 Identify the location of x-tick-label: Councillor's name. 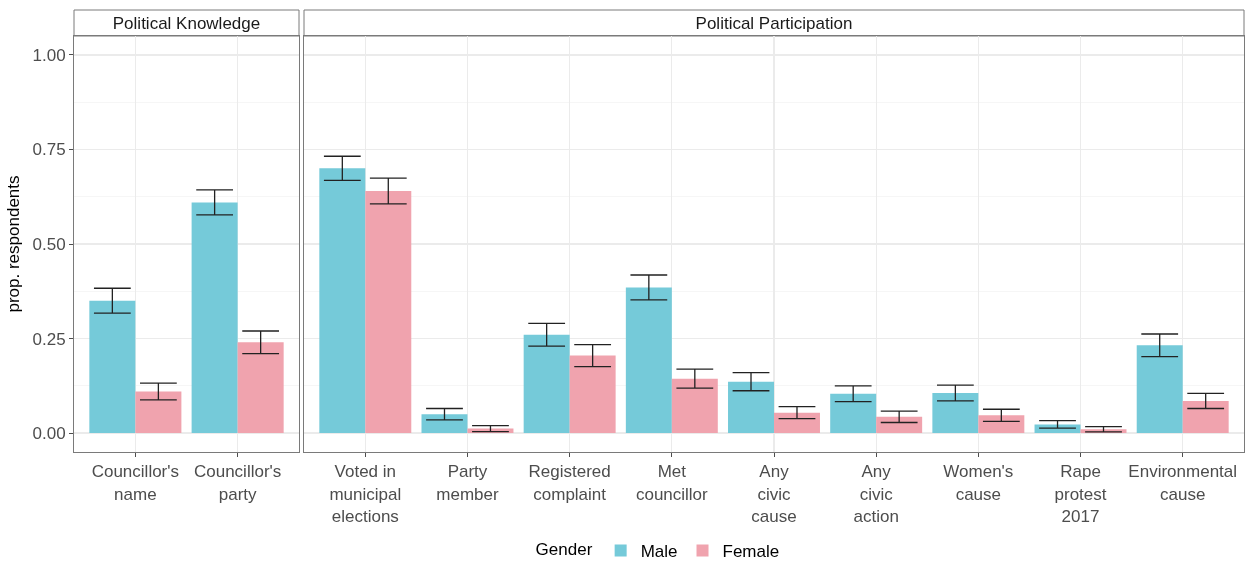
(135, 483).